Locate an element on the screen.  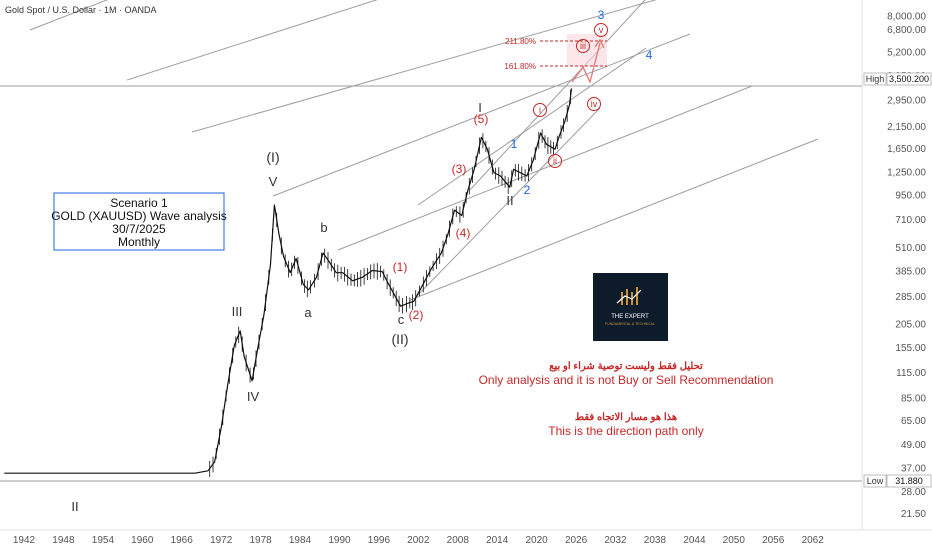
logo-subtext: FUNDAMENTAL & TECHNICAL is located at coordinates (630, 324).